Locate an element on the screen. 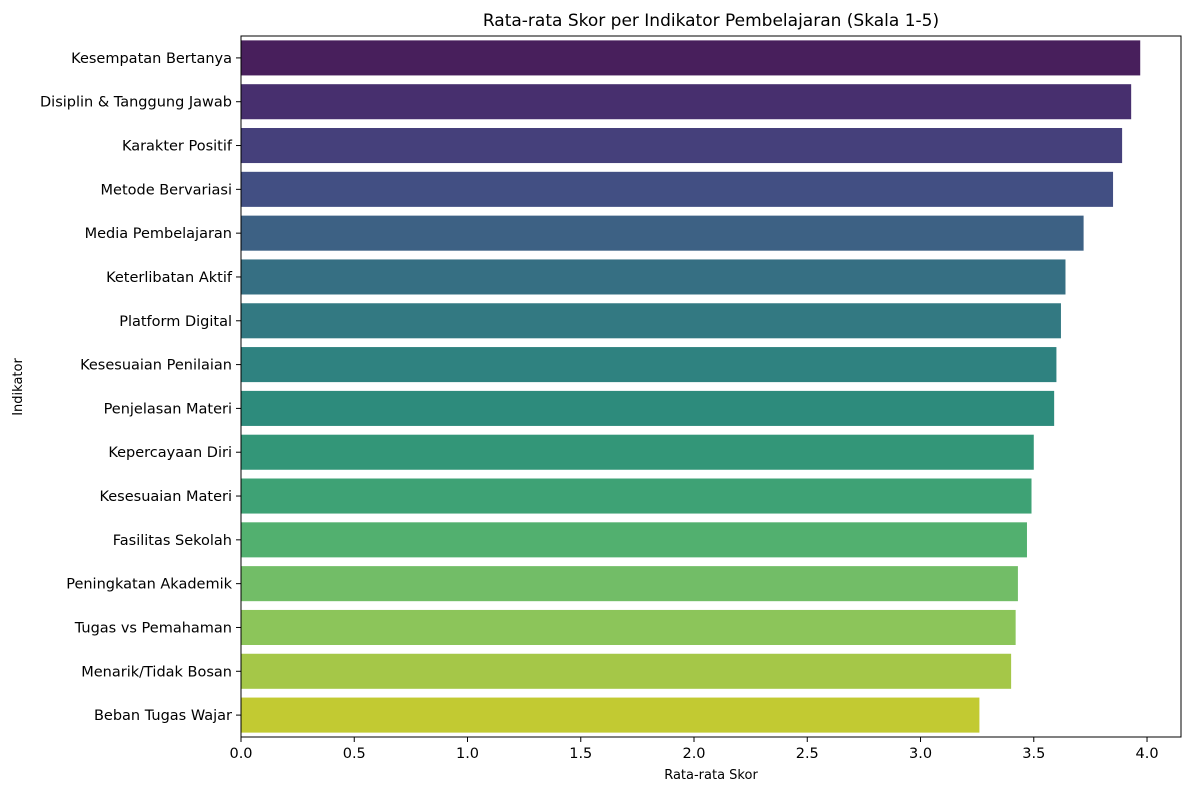 This screenshot has height=792, width=1191. x-tick-label: 2.5 is located at coordinates (807, 754).